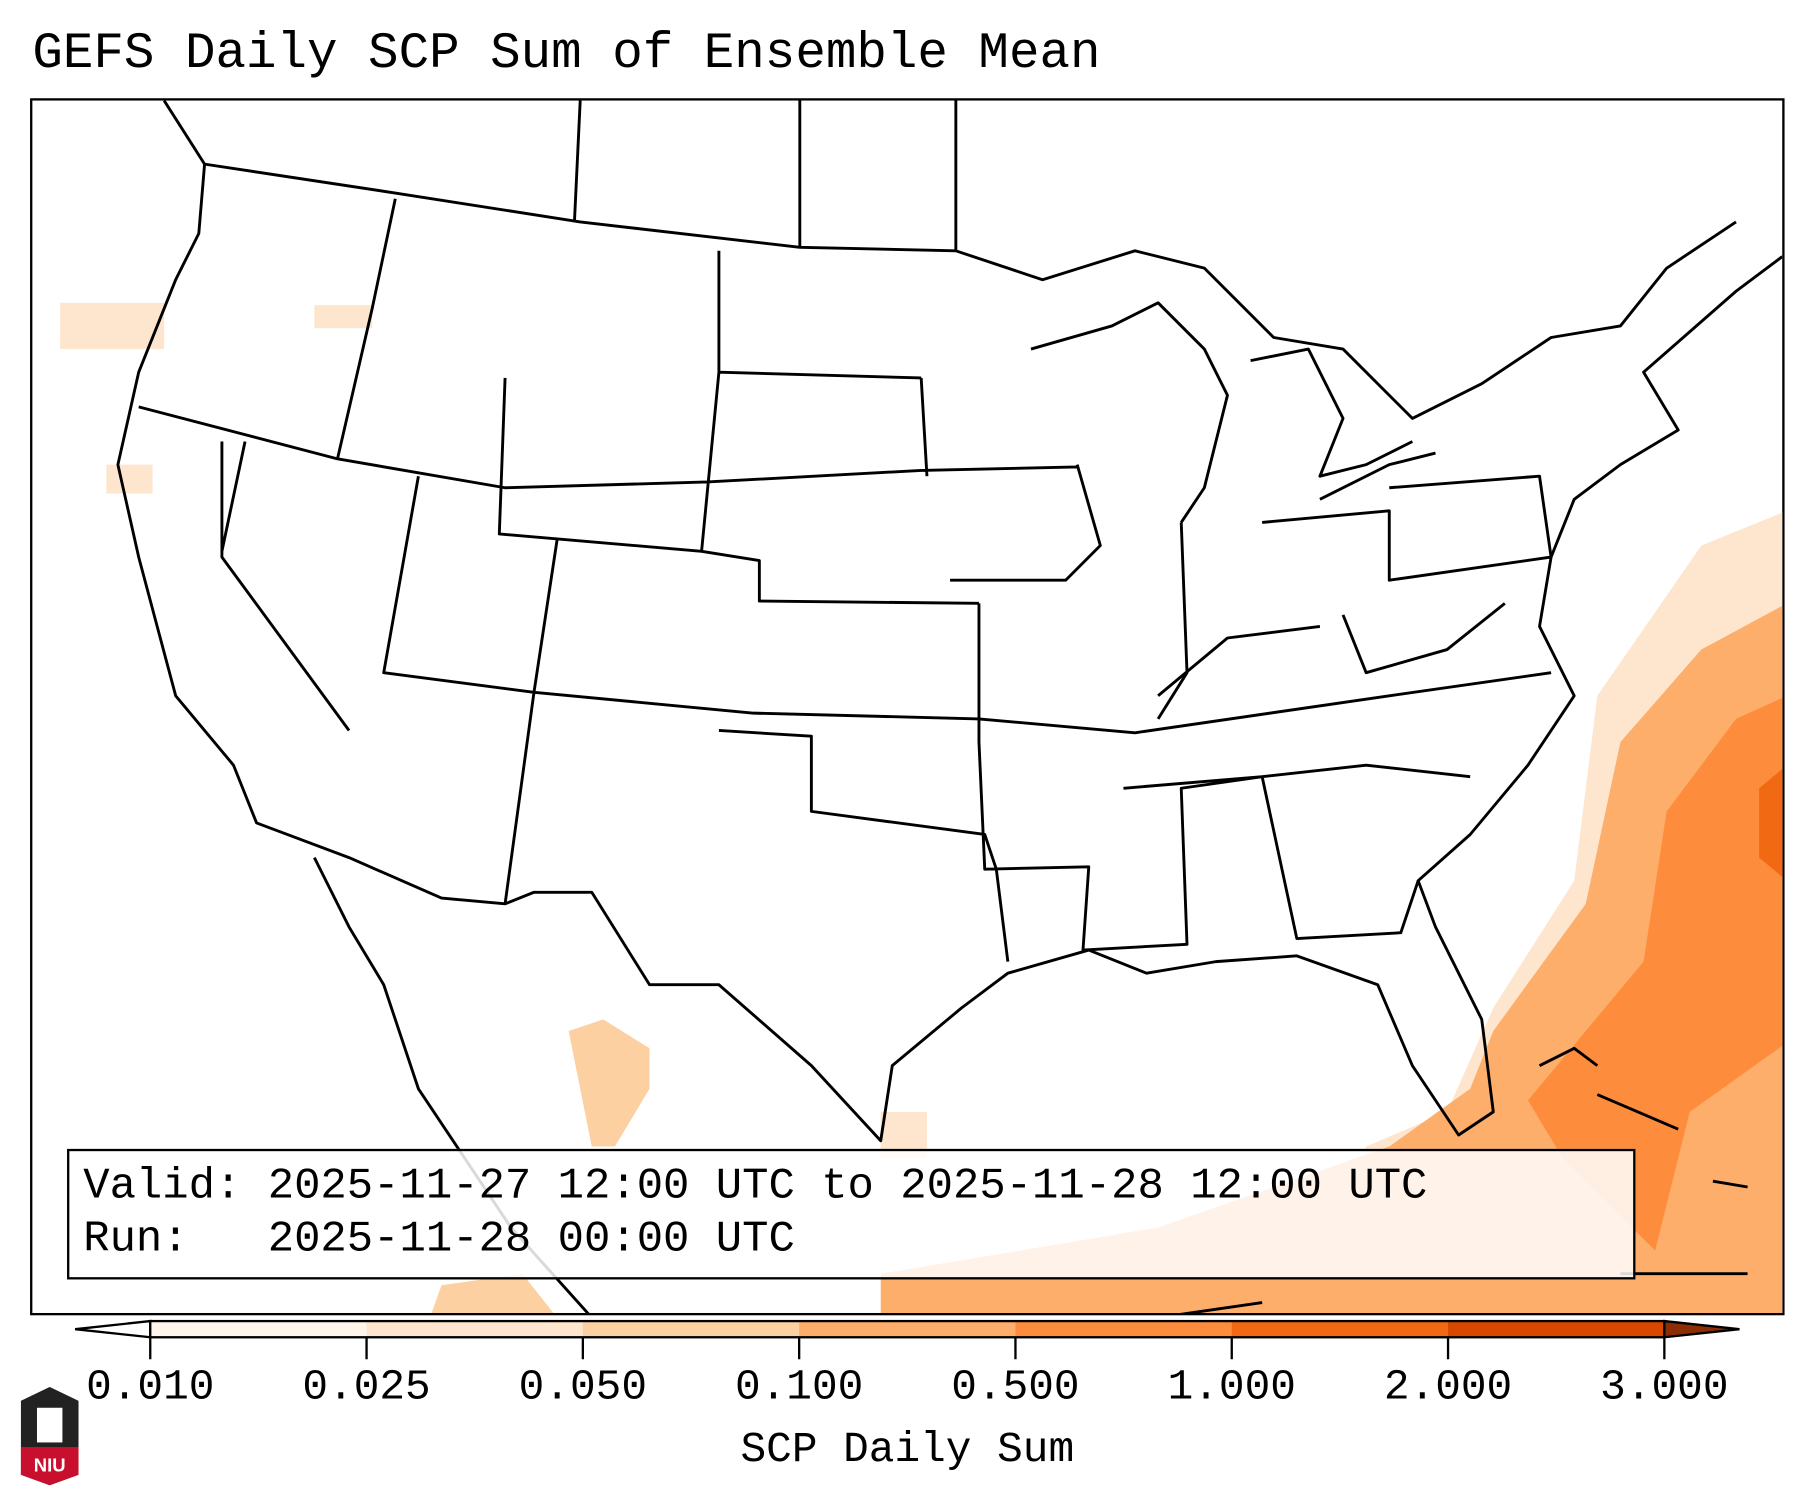 The image size is (1803, 1500). I want to click on colorbar-tick-label: 0.050, so click(583, 1388).